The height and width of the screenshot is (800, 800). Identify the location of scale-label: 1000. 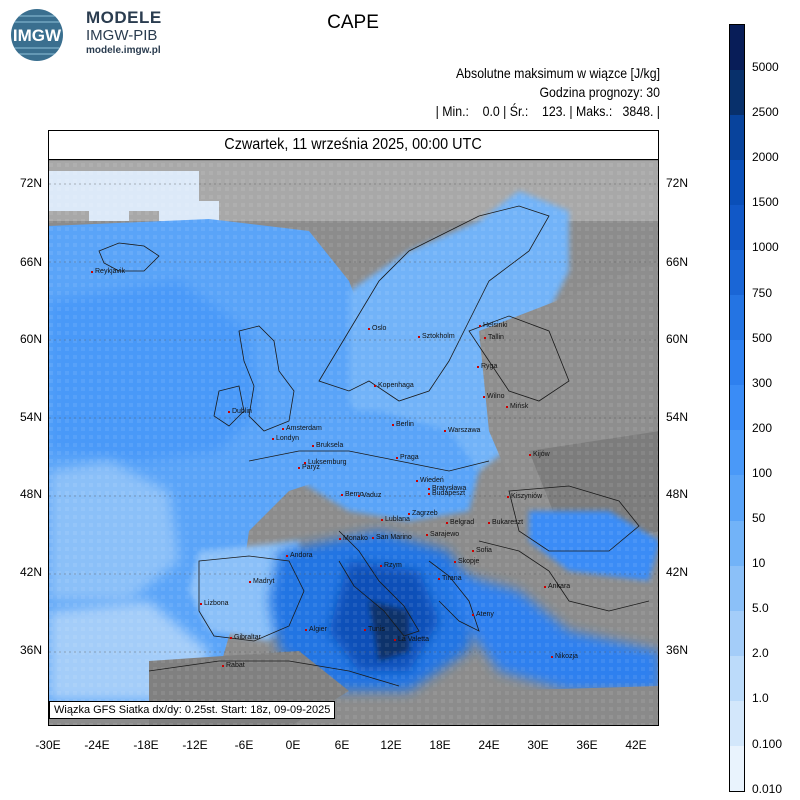
(765, 247).